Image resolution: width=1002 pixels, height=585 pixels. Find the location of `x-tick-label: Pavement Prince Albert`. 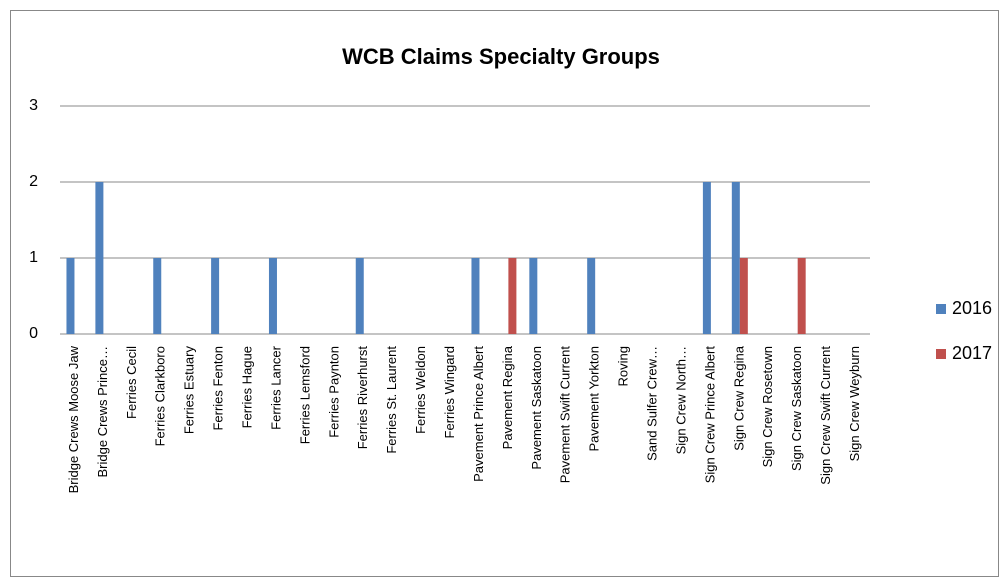

x-tick-label: Pavement Prince Albert is located at coordinates (478, 414).